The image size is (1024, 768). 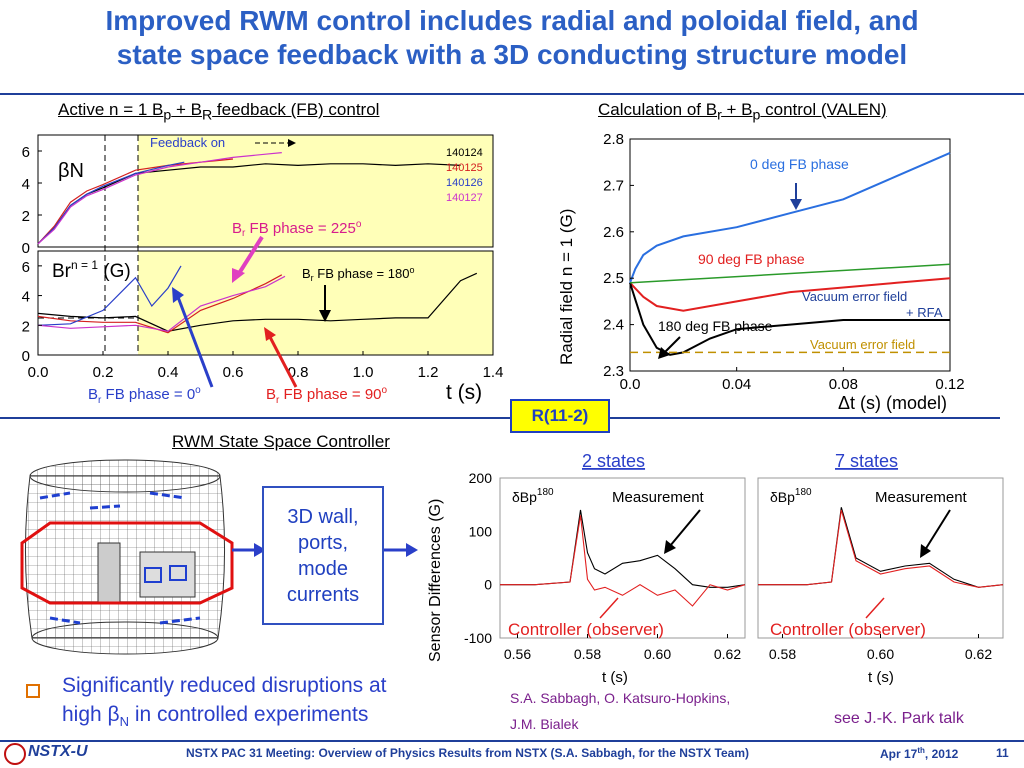 I want to click on arrow-0-head, so click(x=178, y=295).